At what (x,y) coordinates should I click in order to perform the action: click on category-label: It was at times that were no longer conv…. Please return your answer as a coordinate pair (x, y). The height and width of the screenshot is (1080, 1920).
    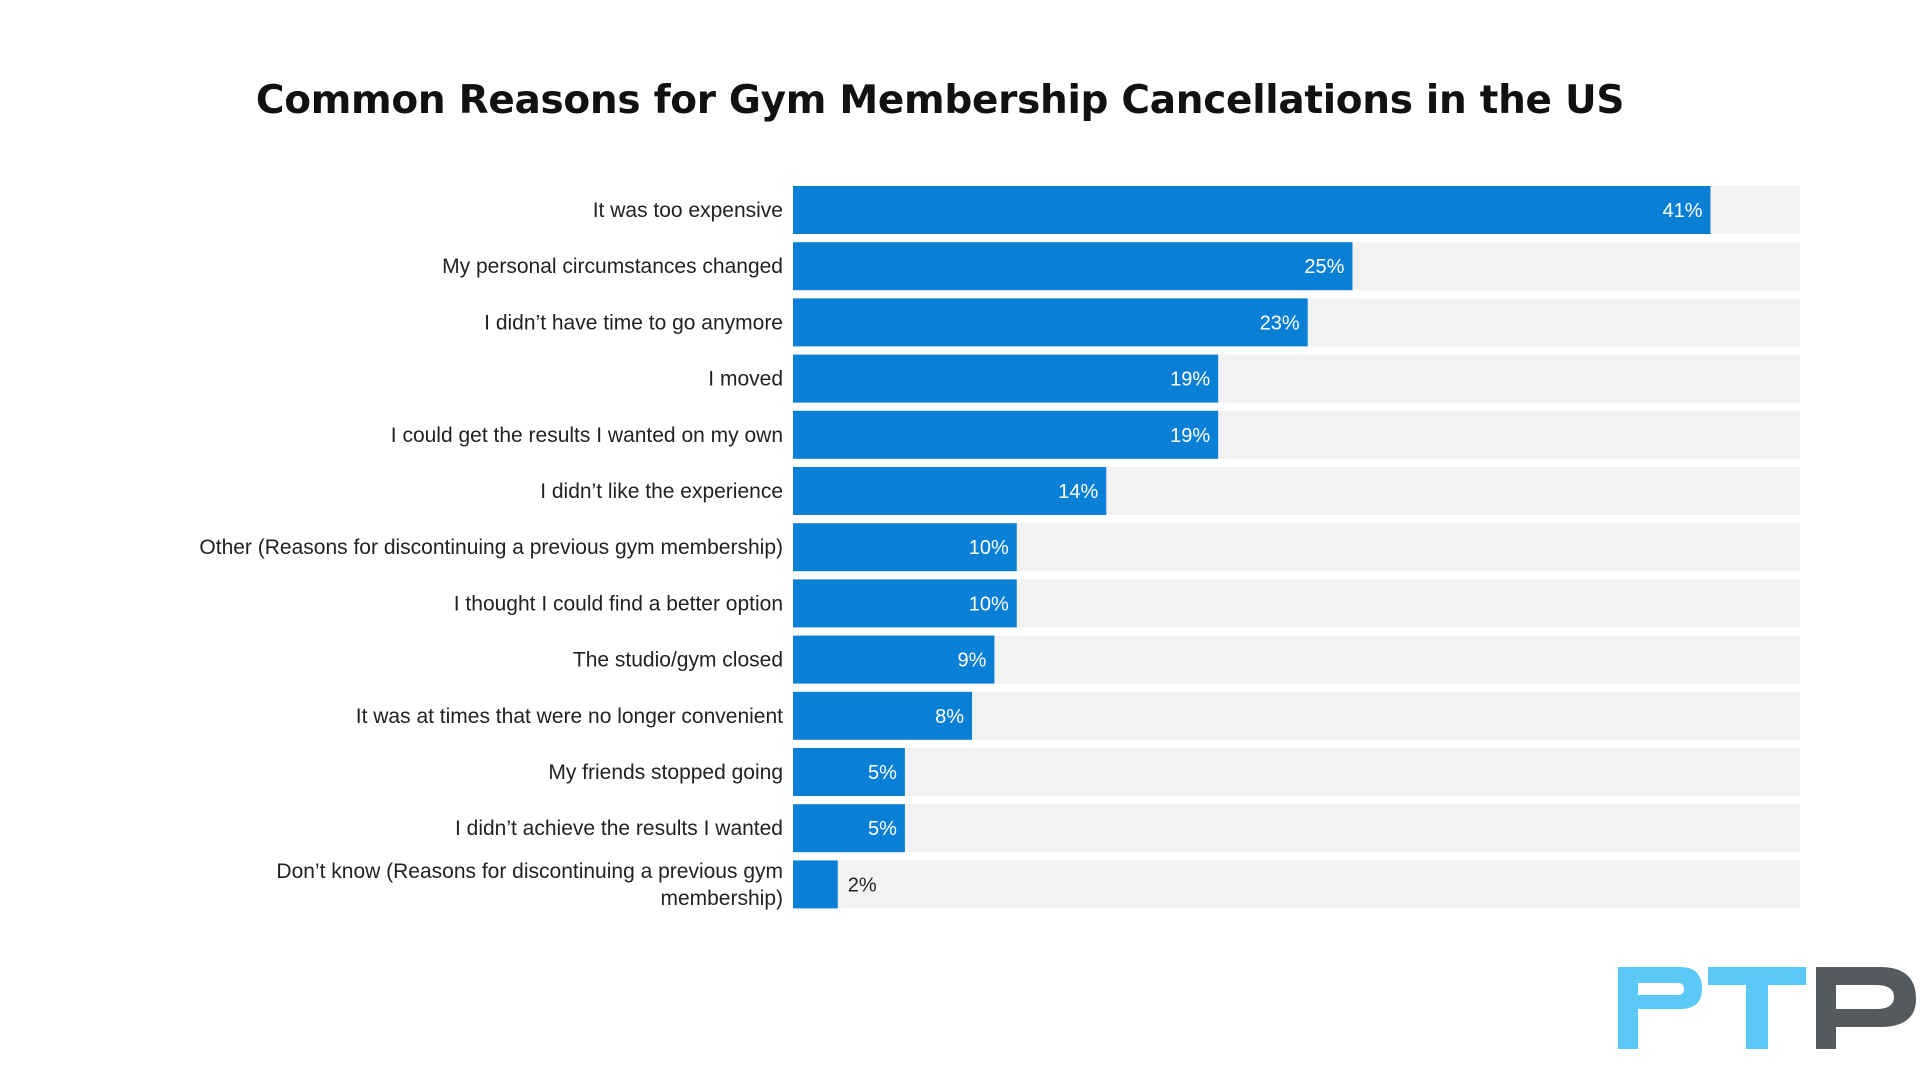
    Looking at the image, I should click on (569, 716).